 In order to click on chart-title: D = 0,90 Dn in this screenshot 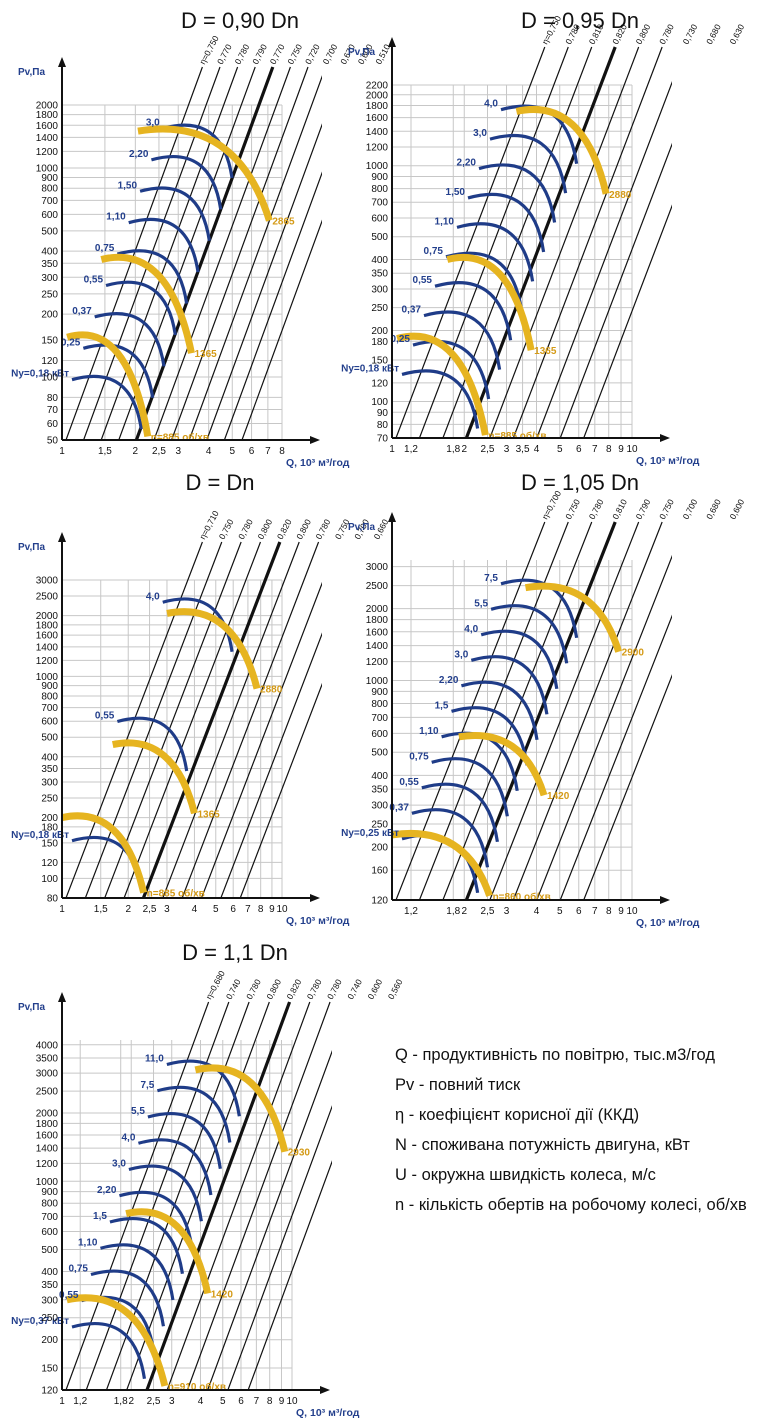, I will do `click(240, 20)`.